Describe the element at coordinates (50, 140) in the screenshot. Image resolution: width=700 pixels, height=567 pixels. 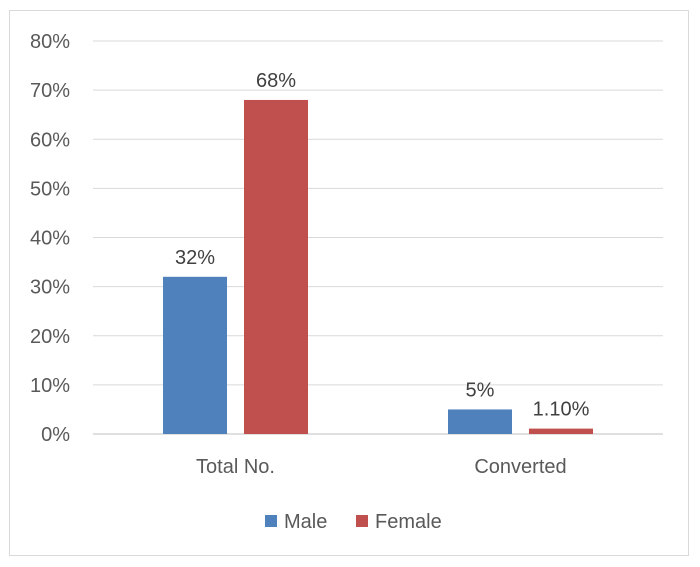
I see `y-tick-label: 60%` at that location.